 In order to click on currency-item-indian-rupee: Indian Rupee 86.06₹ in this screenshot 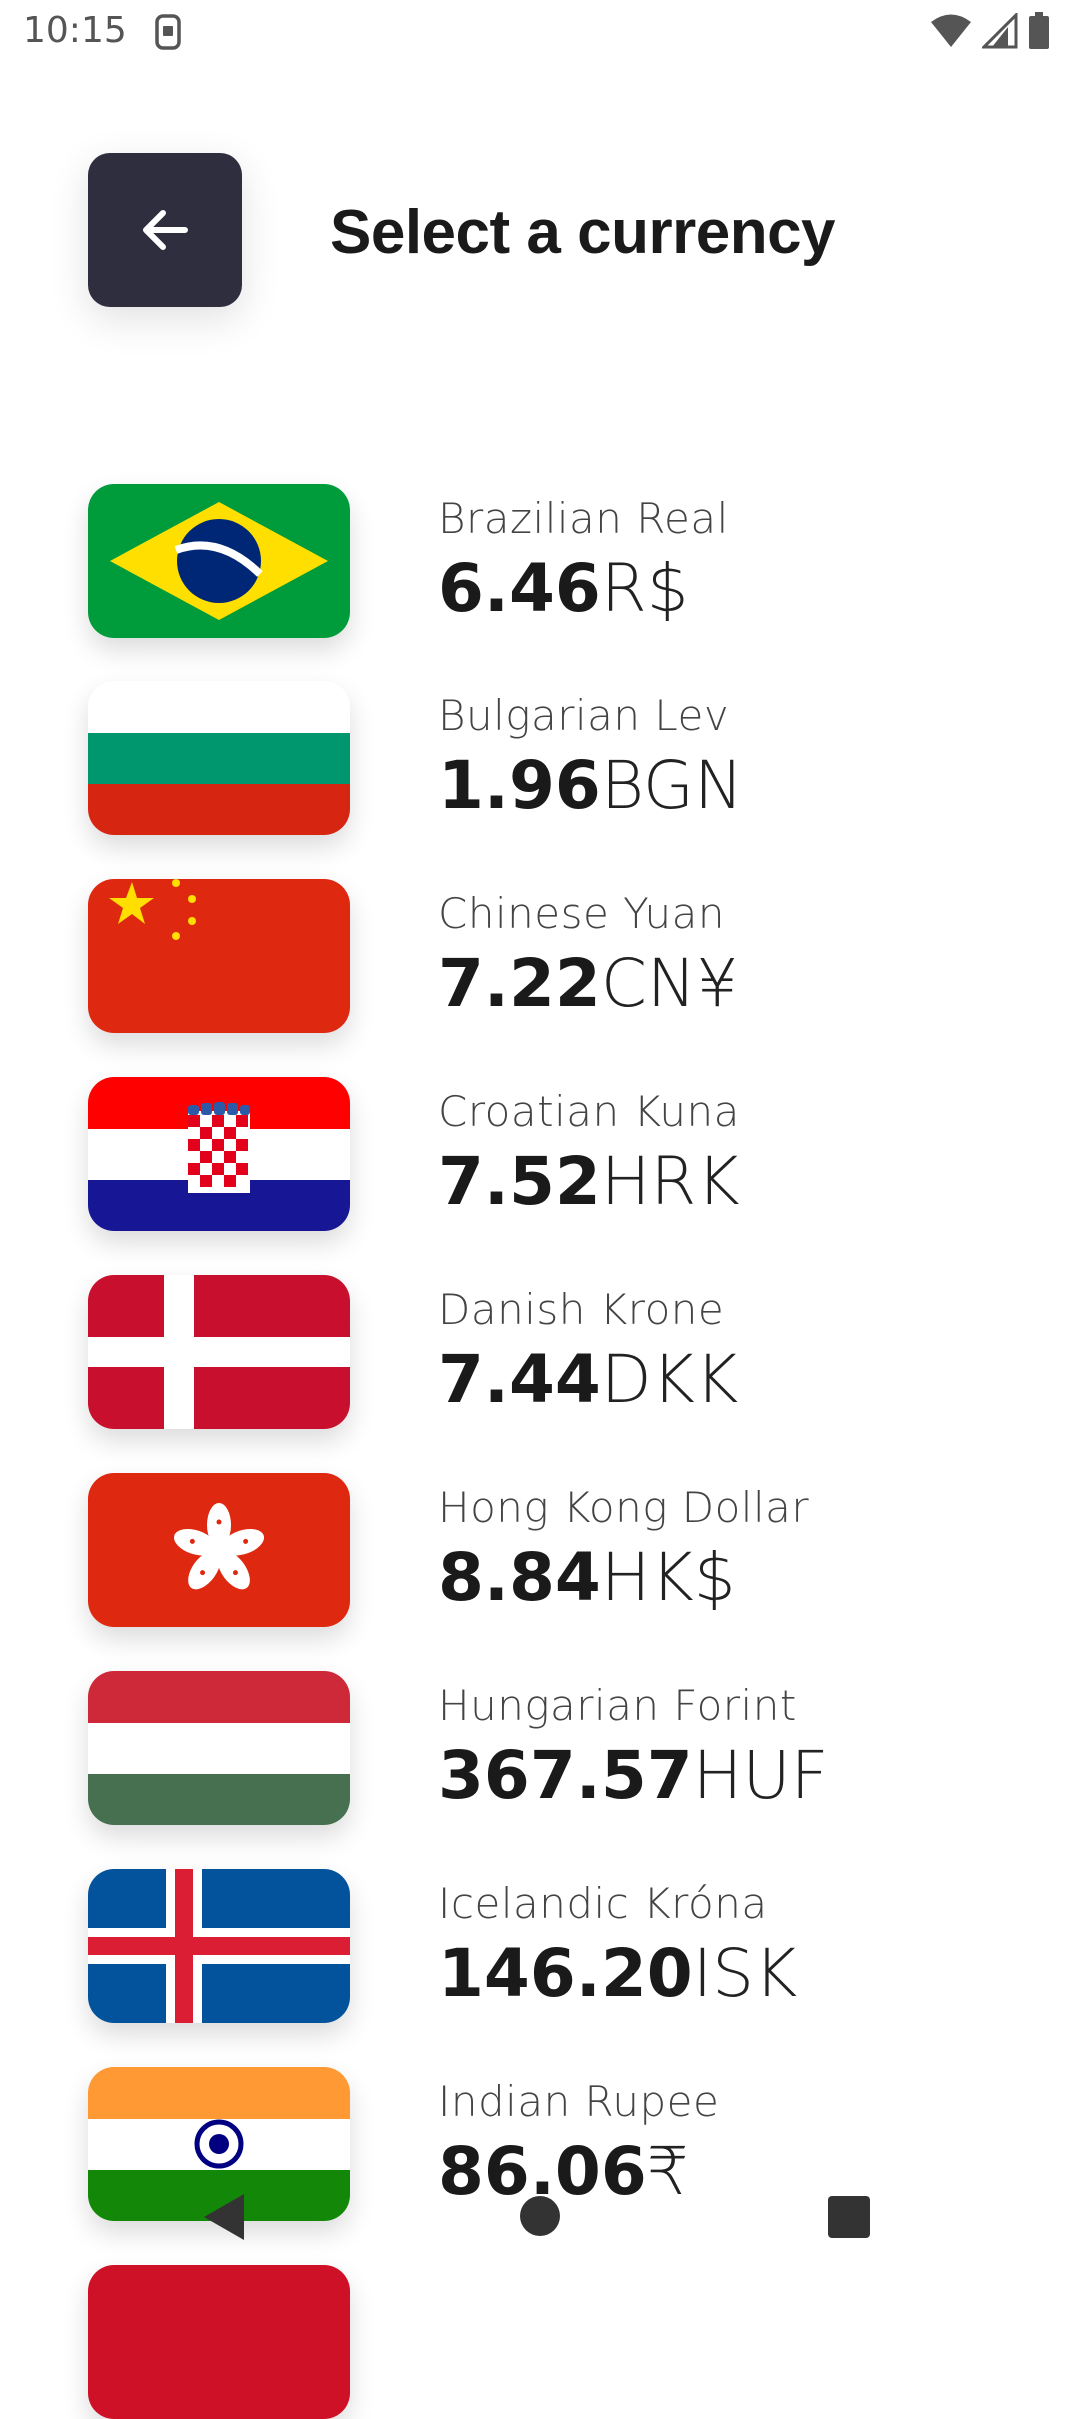, I will do `click(540, 2144)`.